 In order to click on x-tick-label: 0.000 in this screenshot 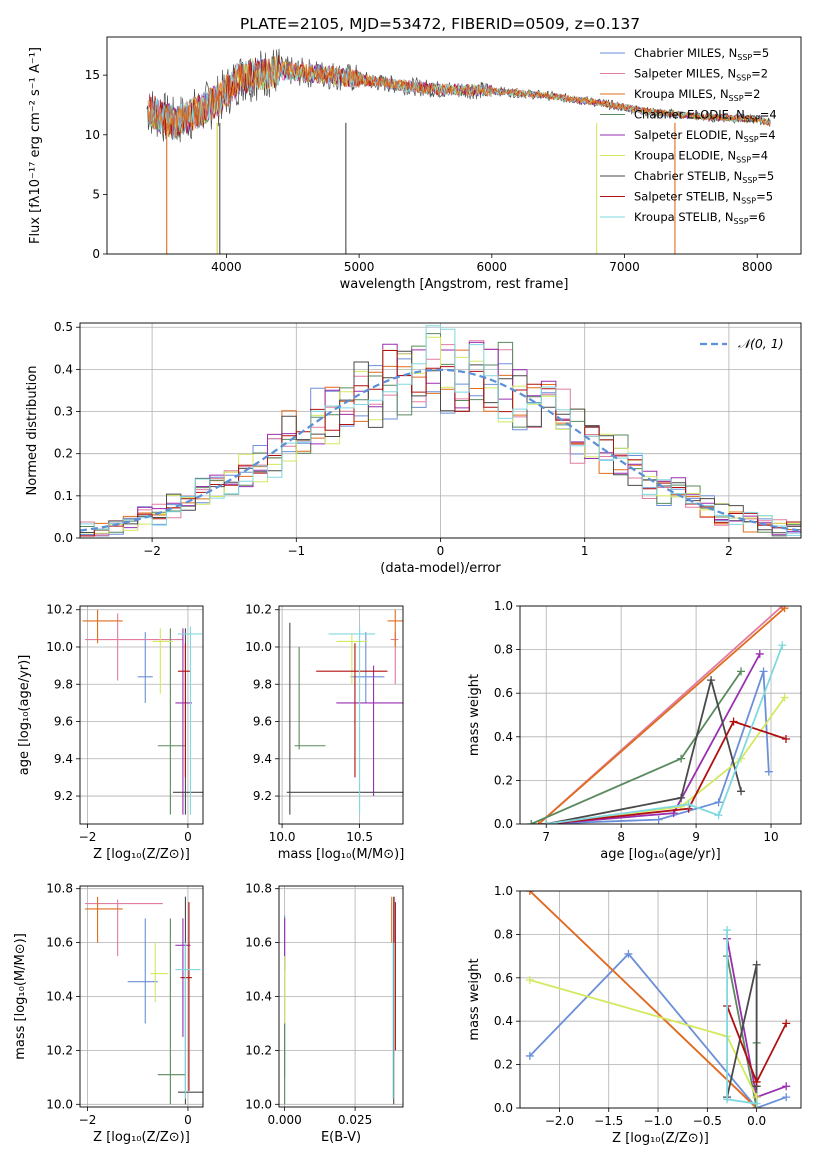, I will do `click(284, 1120)`.